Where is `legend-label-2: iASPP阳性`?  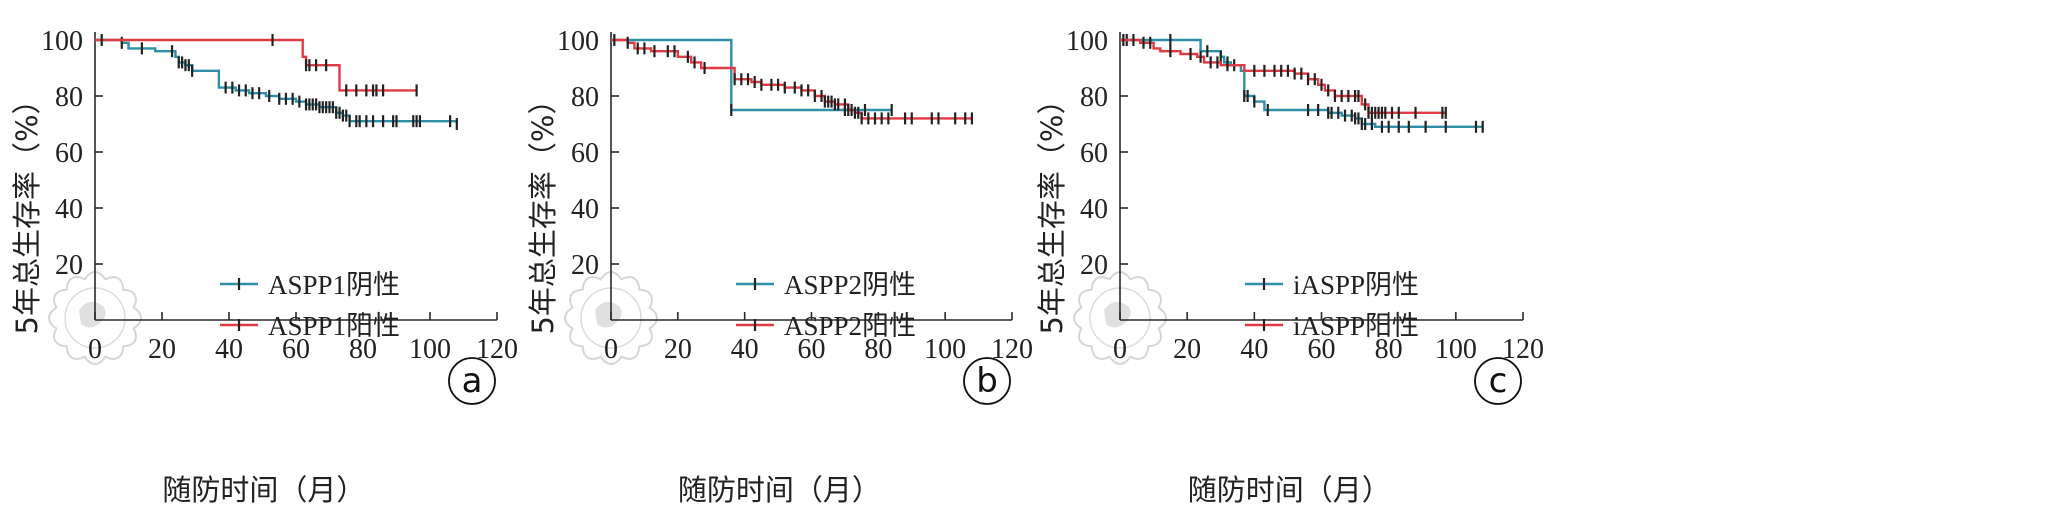
legend-label-2: iASPP阳性 is located at coordinates (1356, 326).